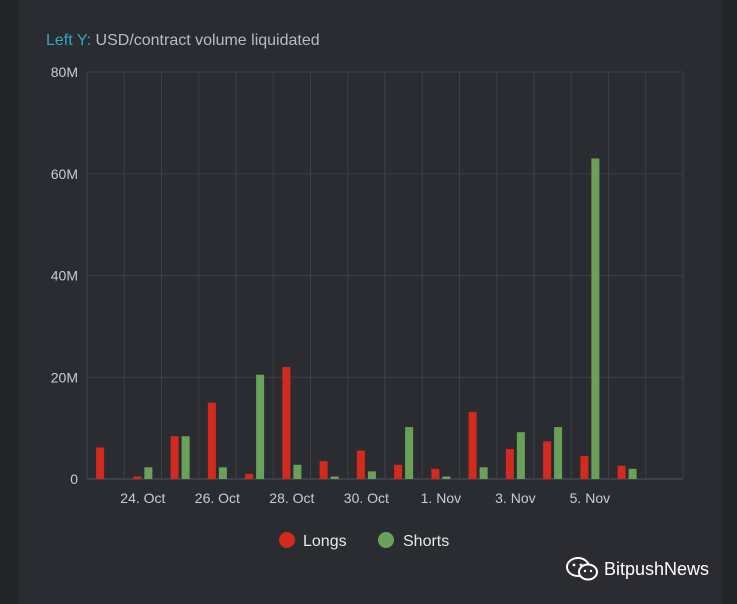  I want to click on left-axis-label: USD/contract volume liquidated, so click(207, 40).